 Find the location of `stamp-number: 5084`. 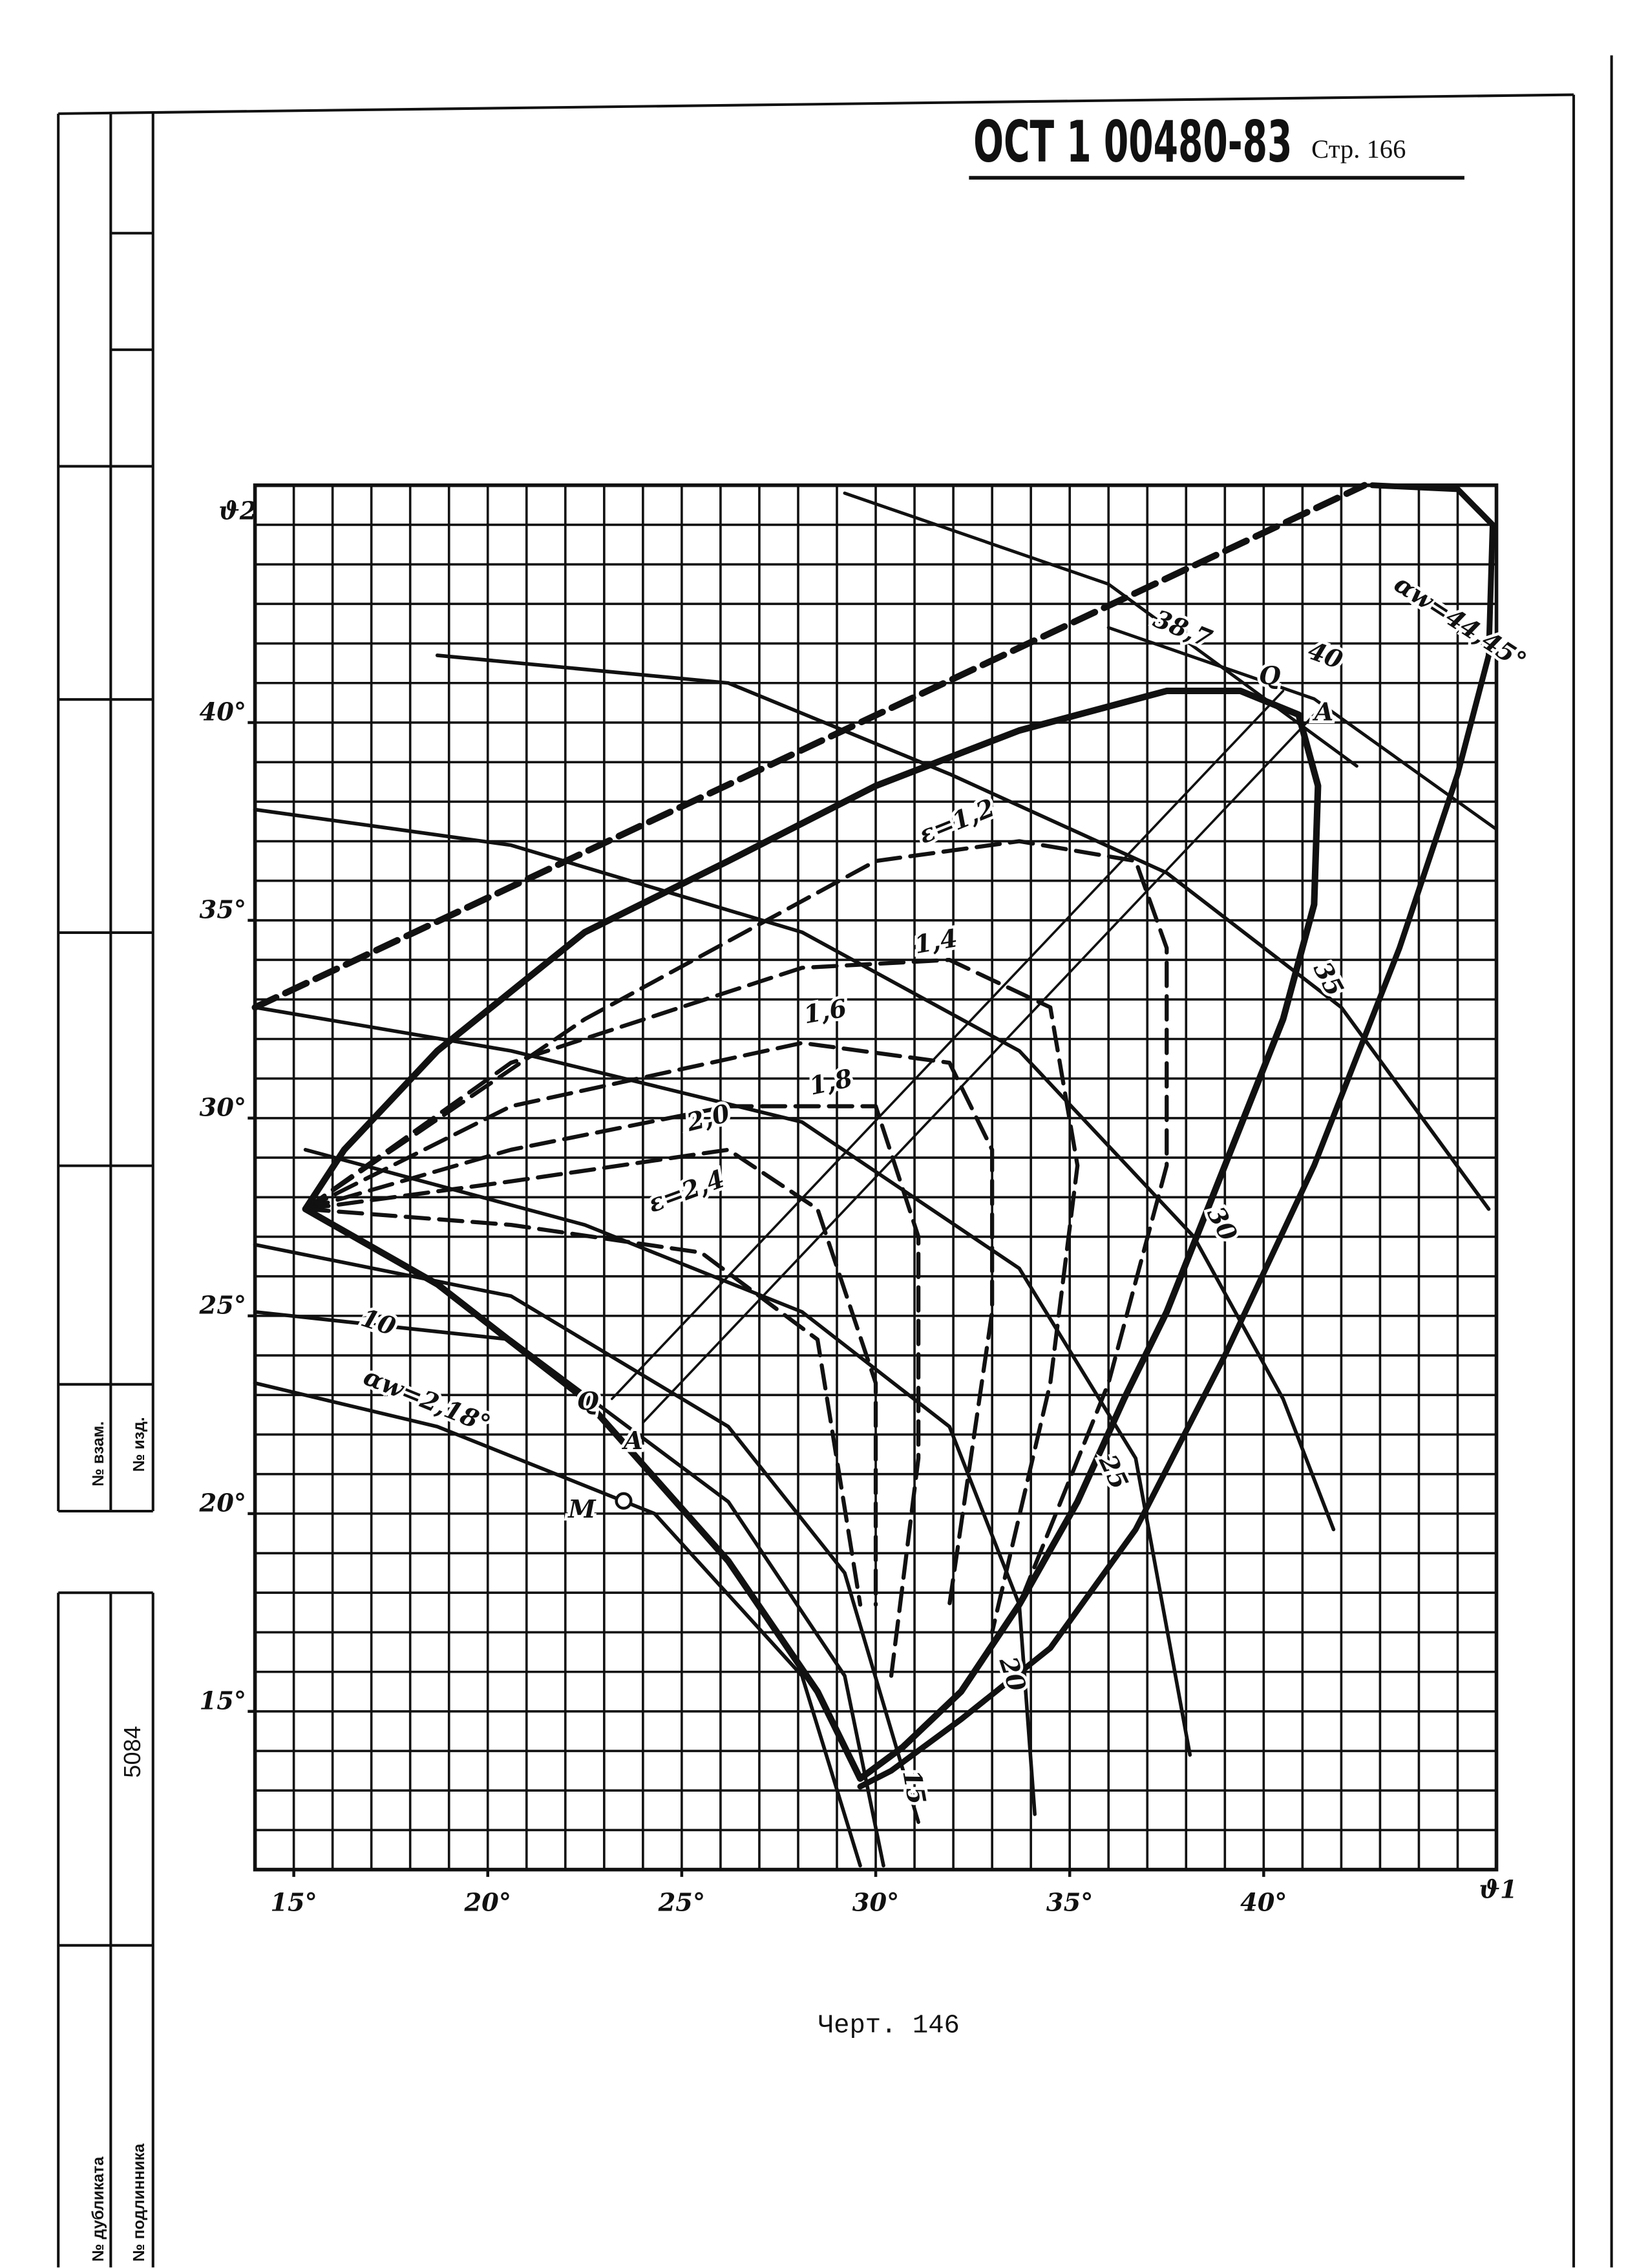

stamp-number: 5084 is located at coordinates (132, 1751).